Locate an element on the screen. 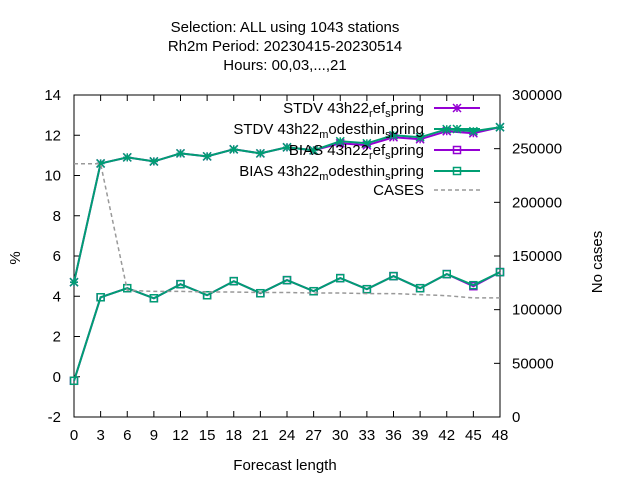  y-tick-label: 4 is located at coordinates (57, 296).